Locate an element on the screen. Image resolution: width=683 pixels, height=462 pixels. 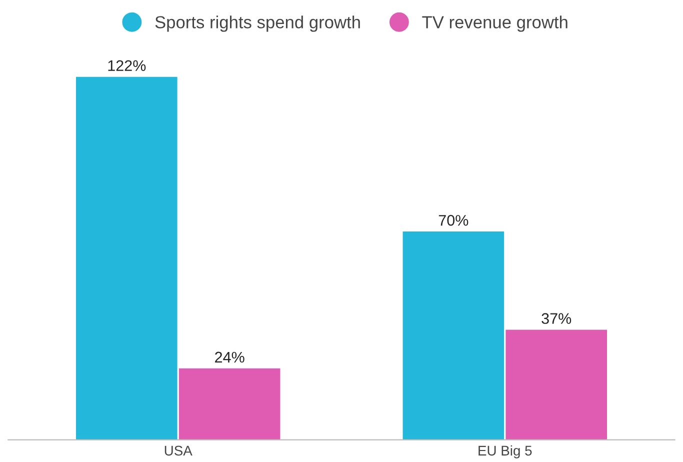
legend-label: Sports rights spend growth is located at coordinates (257, 24).